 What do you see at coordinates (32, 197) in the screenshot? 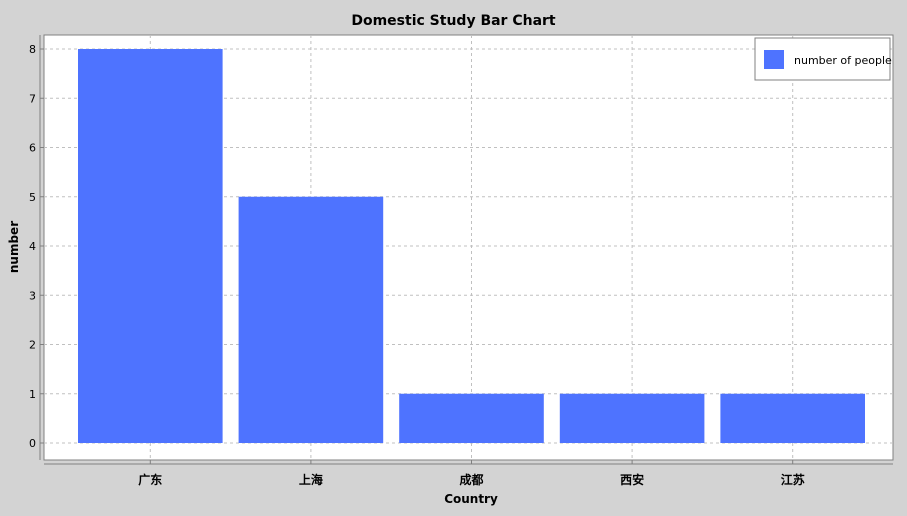
I see `y-tick-label: 5` at bounding box center [32, 197].